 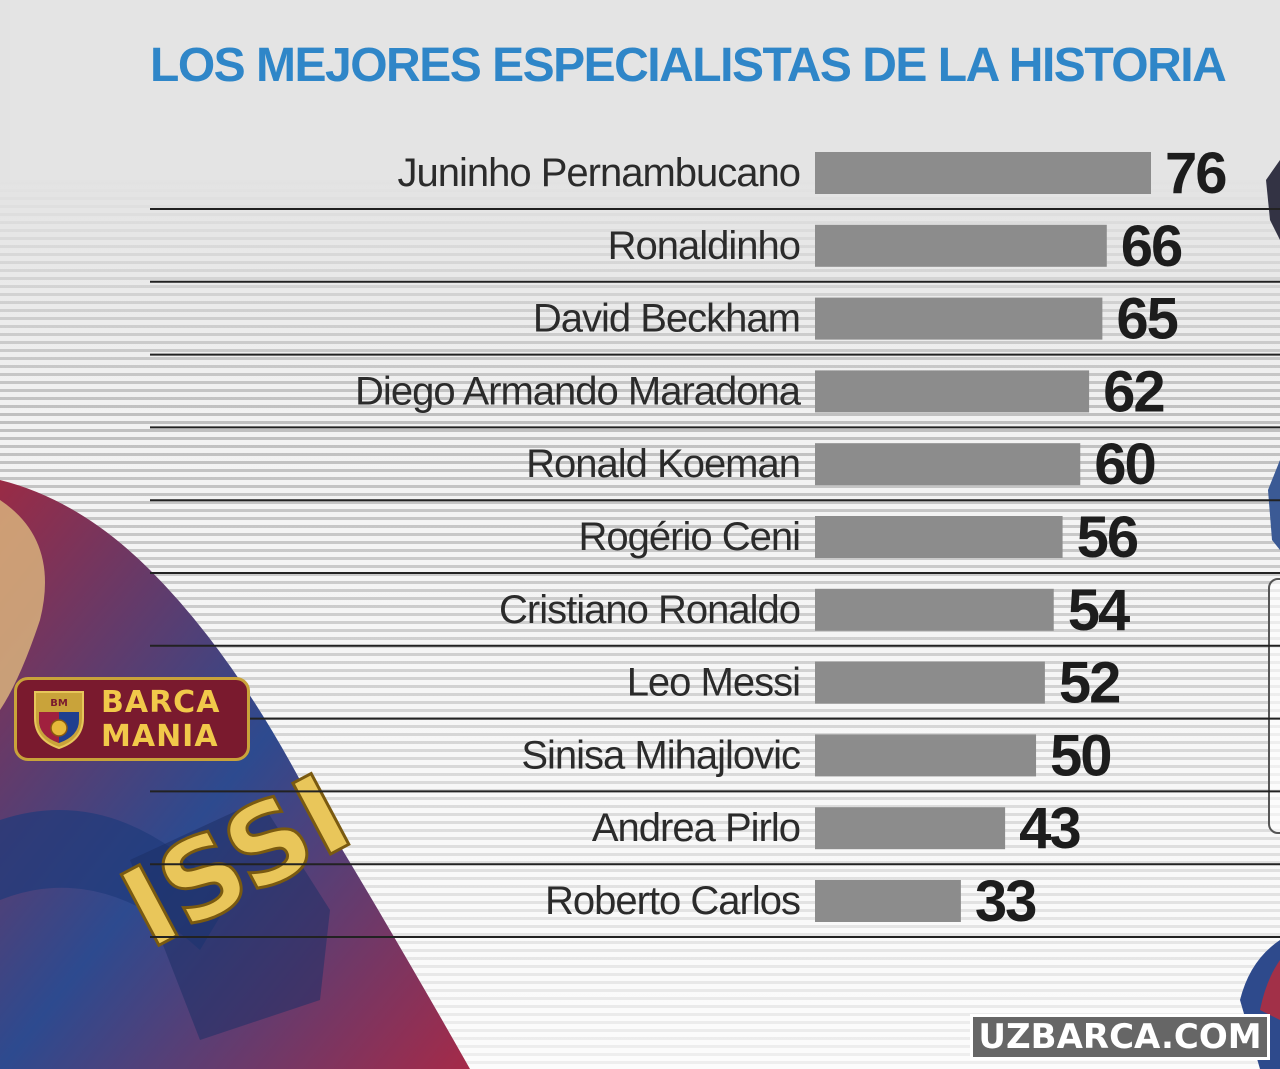 What do you see at coordinates (1195, 173) in the screenshot?
I see `value-label: 76` at bounding box center [1195, 173].